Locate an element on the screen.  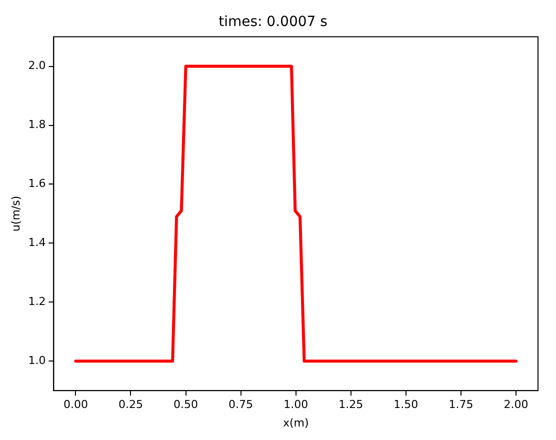
x-tick-label: 0.50 is located at coordinates (186, 405).